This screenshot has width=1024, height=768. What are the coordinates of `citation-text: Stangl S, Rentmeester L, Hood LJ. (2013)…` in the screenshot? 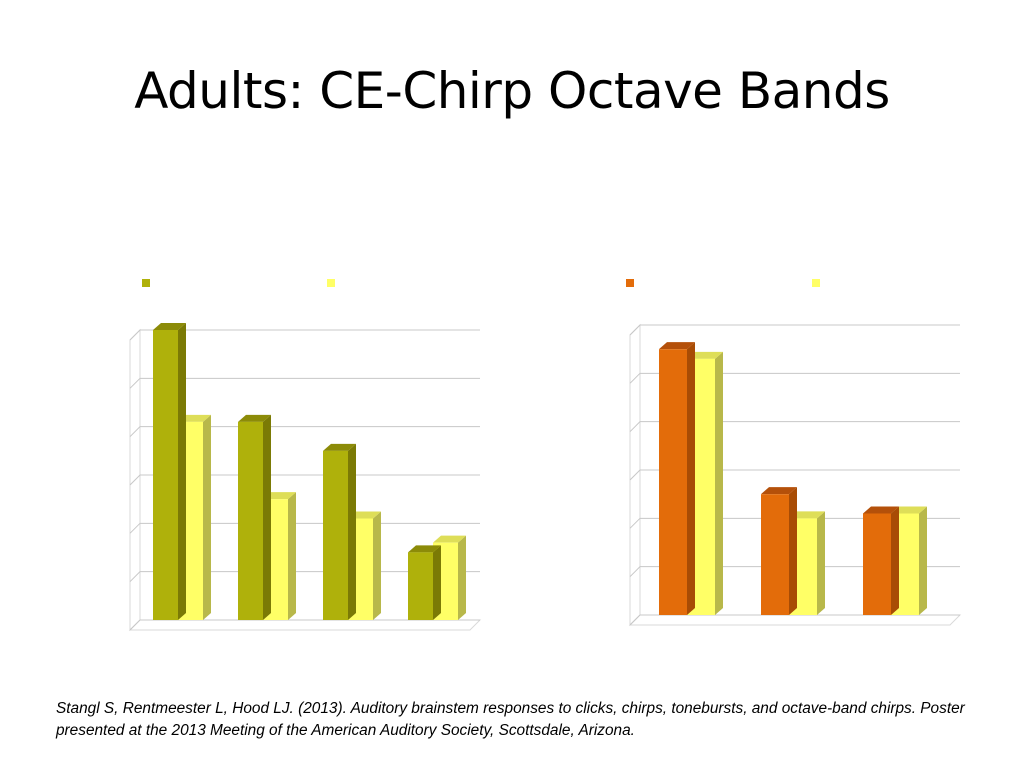 It's located at (510, 719).